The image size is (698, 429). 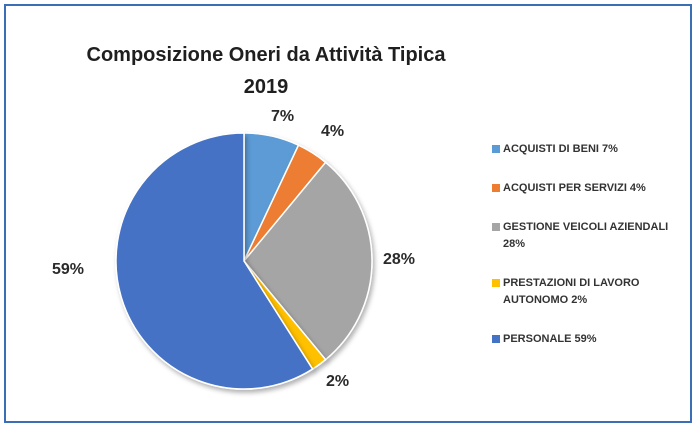 I want to click on legend-item-1: ACQUISTI DI BENI 7%, so click(x=592, y=149).